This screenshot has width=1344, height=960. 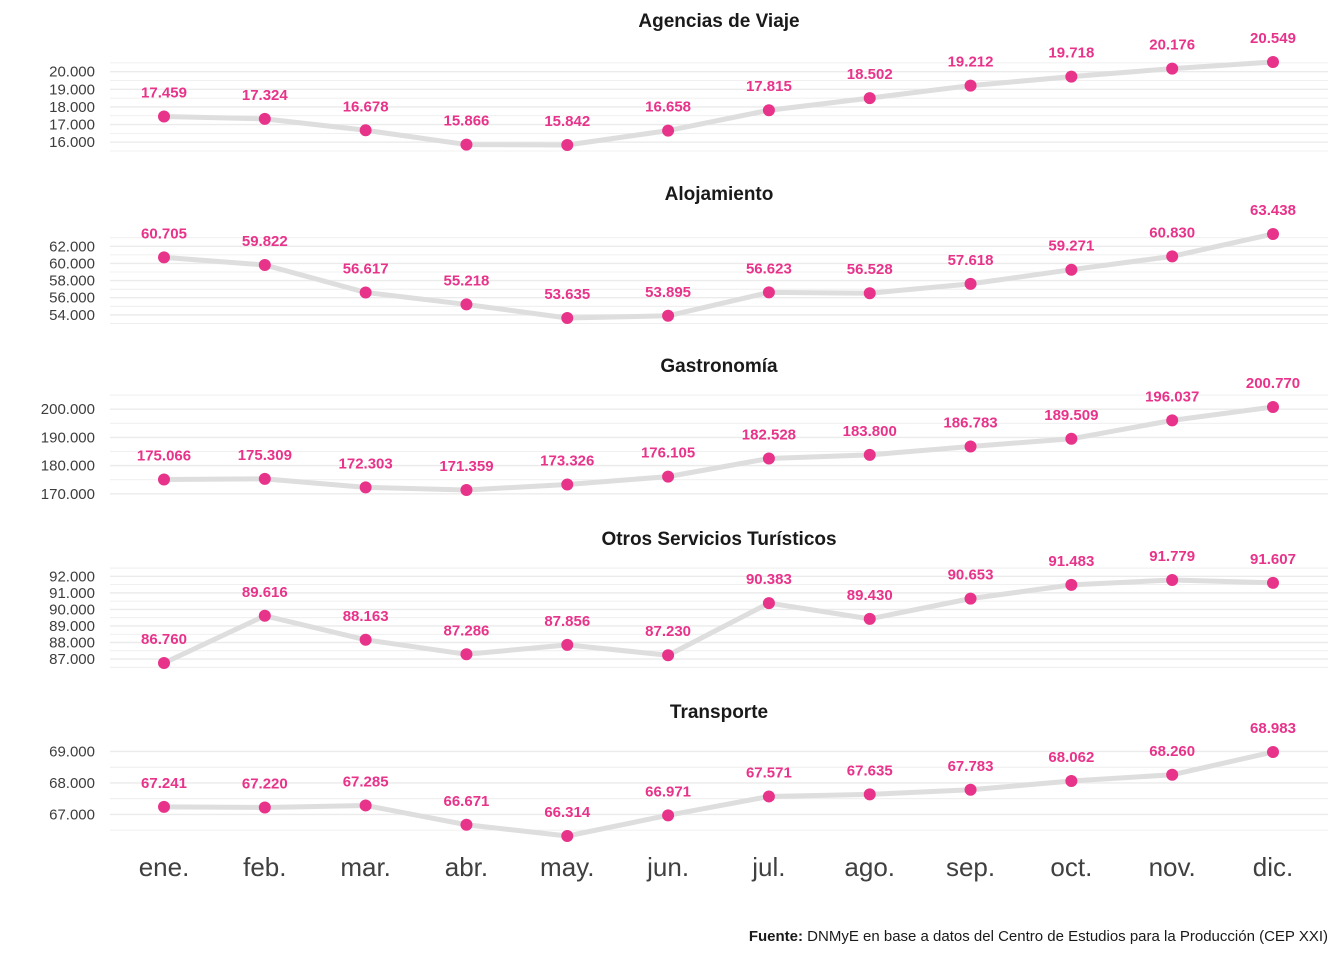 I want to click on data-label: 19.718, so click(x=1071, y=53).